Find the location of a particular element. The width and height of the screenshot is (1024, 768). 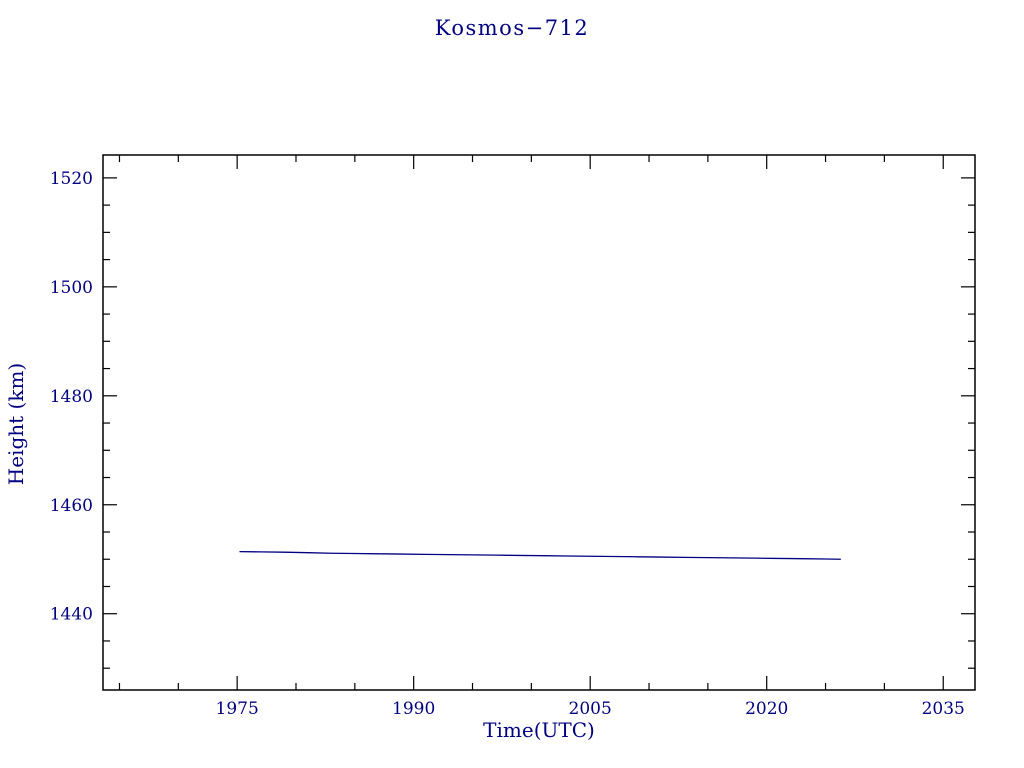

series-orbit-height is located at coordinates (540, 555).